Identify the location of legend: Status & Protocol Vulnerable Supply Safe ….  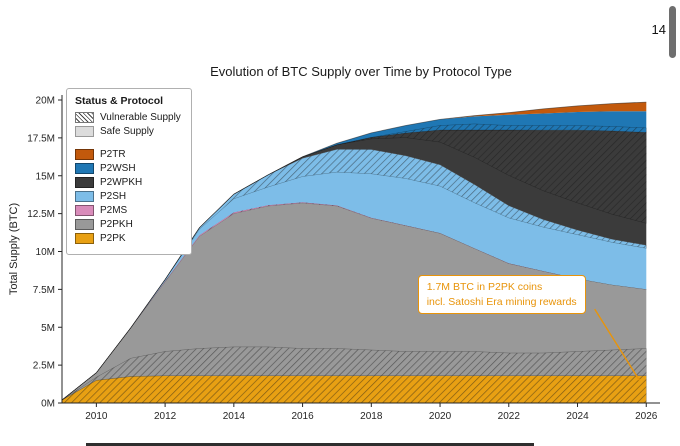
(129, 171).